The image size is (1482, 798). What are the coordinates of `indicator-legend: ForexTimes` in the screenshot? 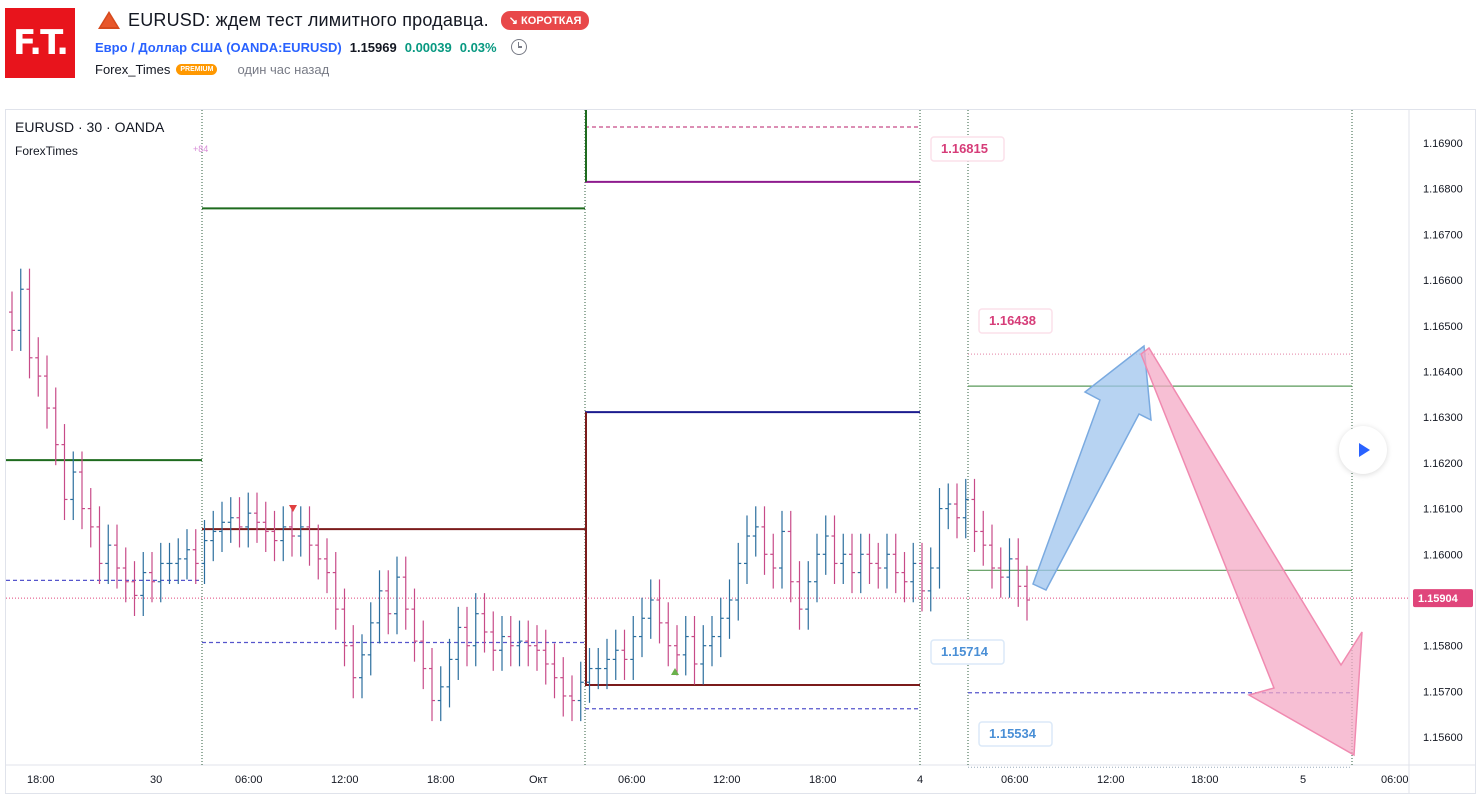 It's located at (46, 151).